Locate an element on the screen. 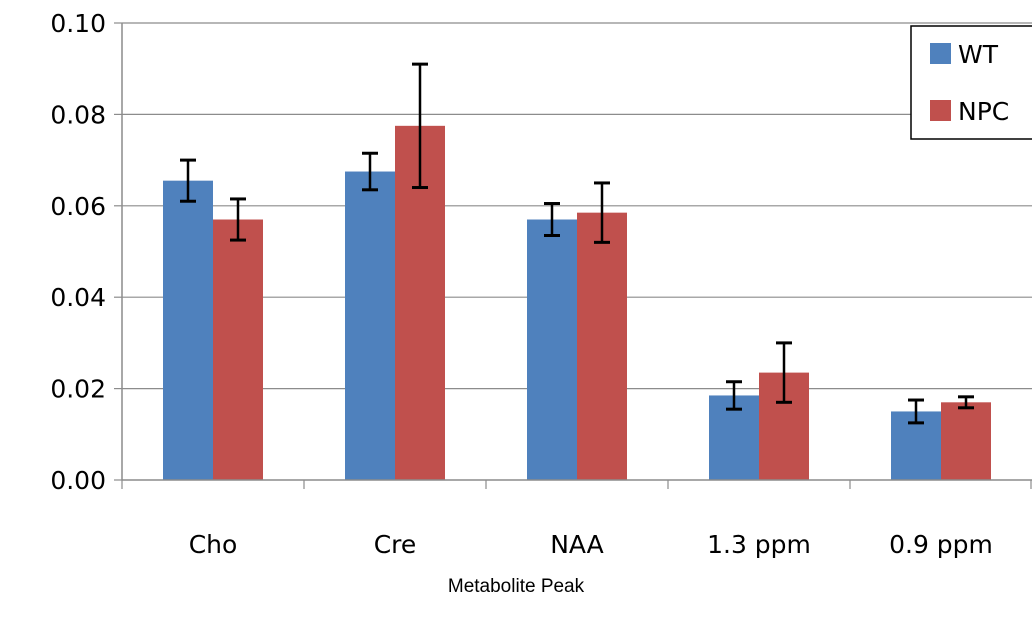 This screenshot has height=622, width=1032. y-tick-label: 0.08 is located at coordinates (78, 114).